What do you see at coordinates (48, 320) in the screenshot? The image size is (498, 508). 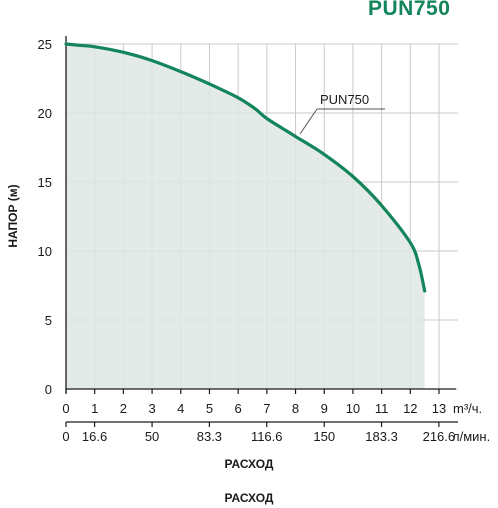 I see `y-tick-label-5: 5` at bounding box center [48, 320].